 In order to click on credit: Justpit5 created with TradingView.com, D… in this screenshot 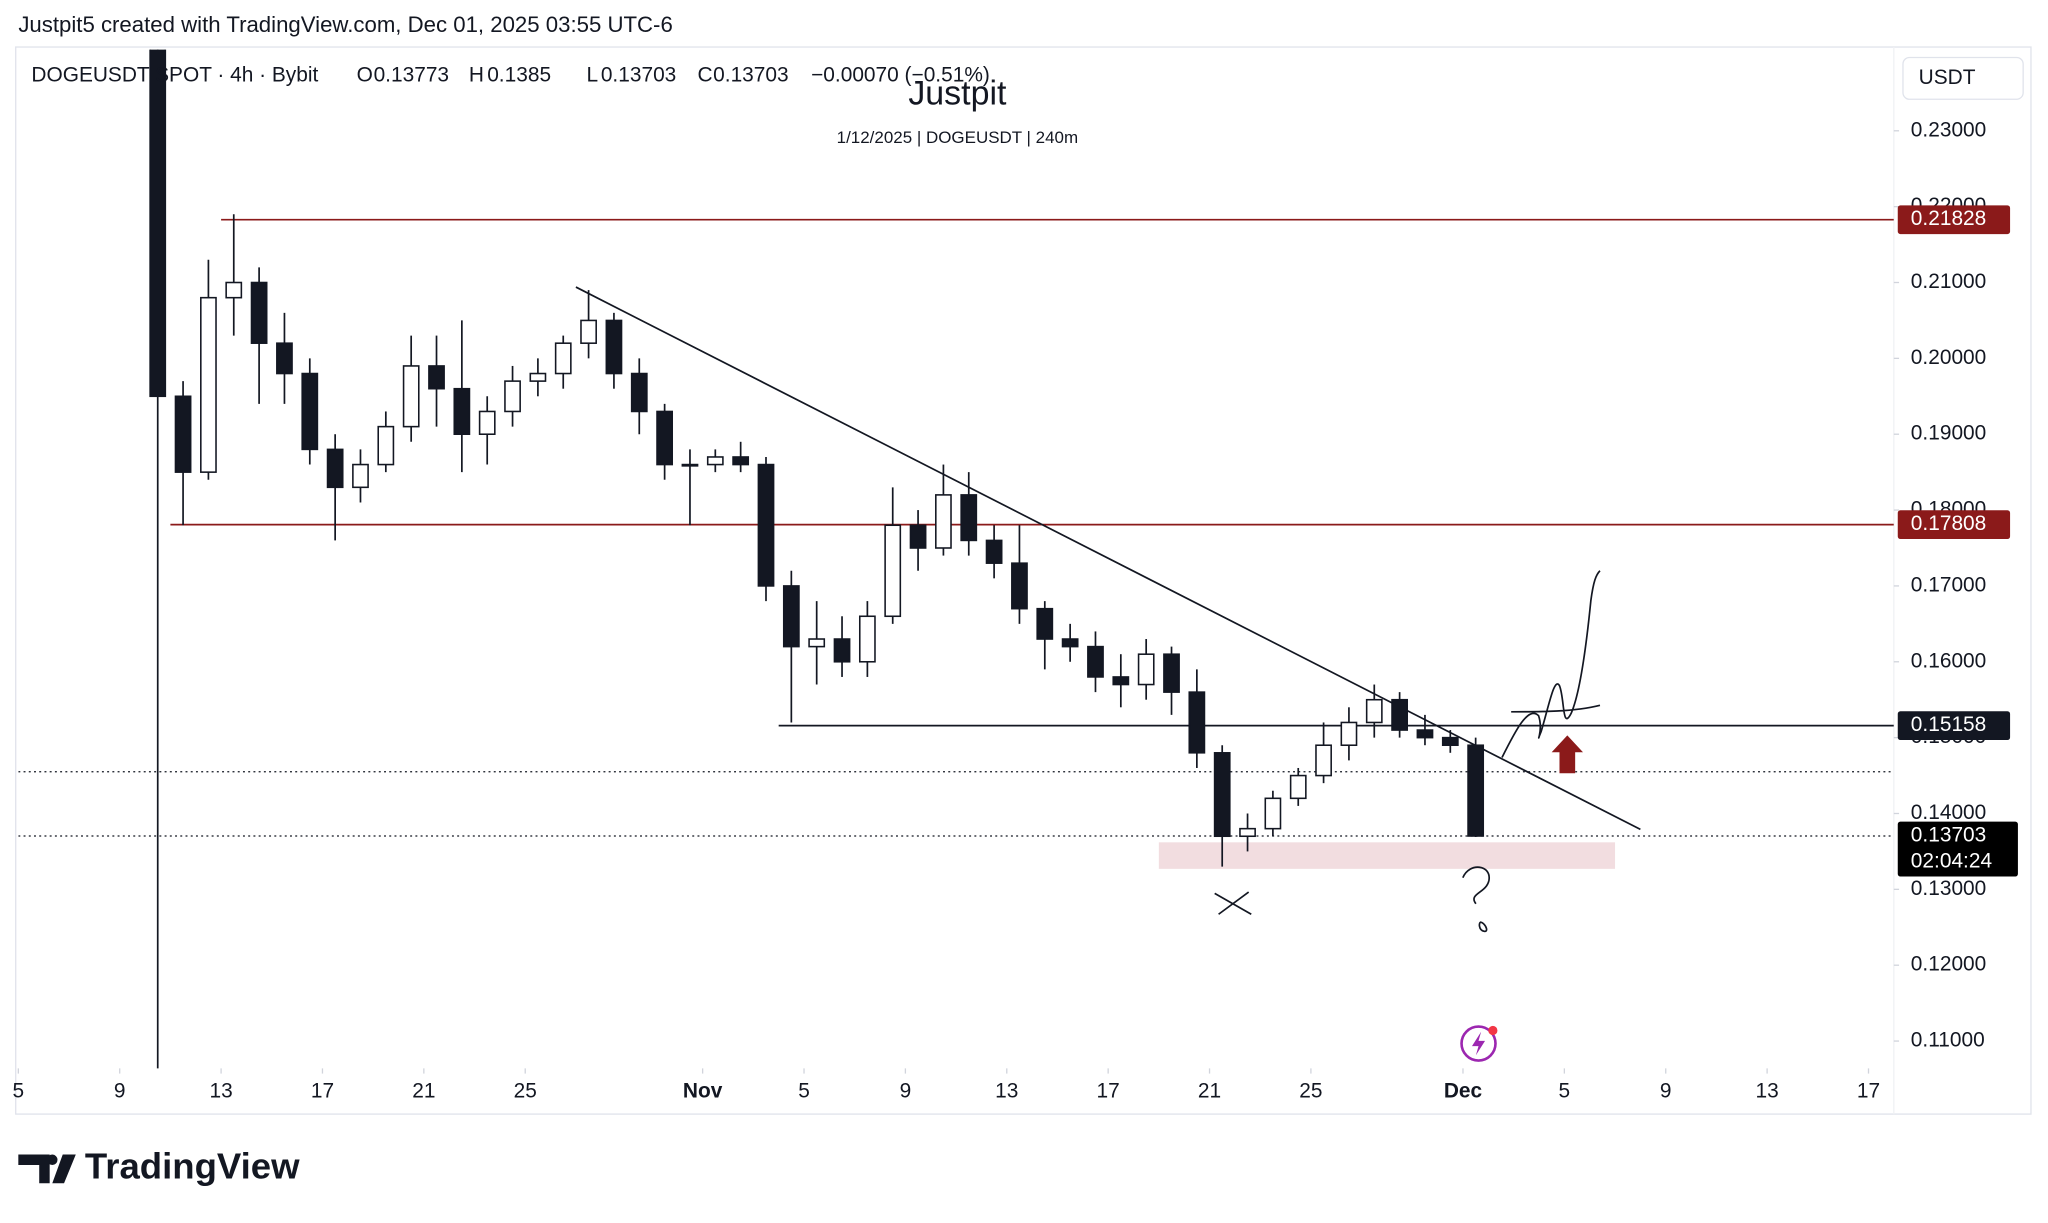, I will do `click(345, 24)`.